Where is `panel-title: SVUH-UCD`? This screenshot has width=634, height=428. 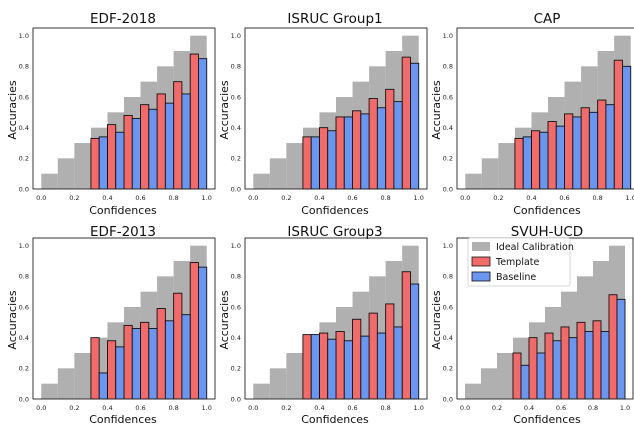 panel-title: SVUH-UCD is located at coordinates (547, 232).